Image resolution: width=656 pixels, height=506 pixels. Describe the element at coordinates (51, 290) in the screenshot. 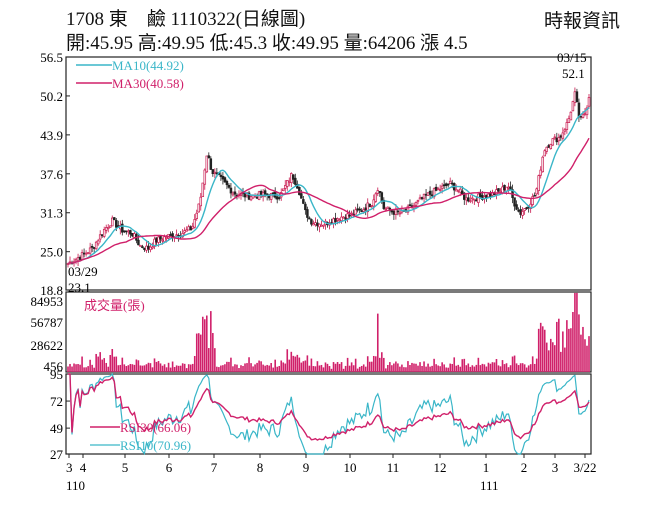

I see `price-y-tick-label: 18.8` at that location.